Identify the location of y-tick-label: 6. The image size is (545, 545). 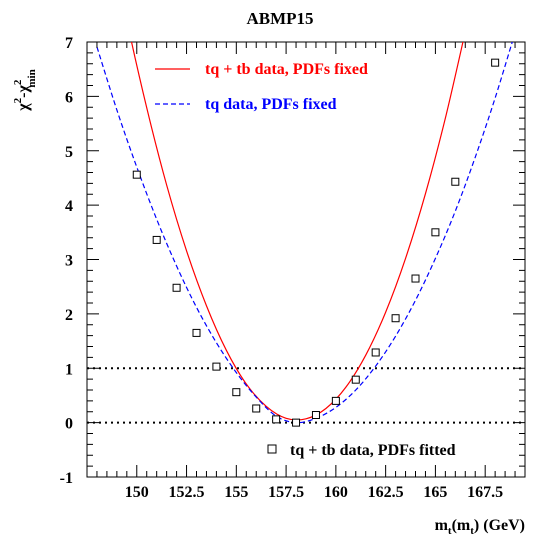
(69, 97).